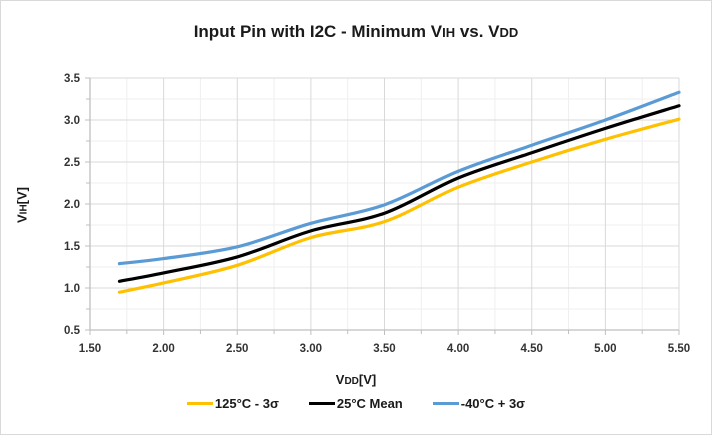 Image resolution: width=712 pixels, height=435 pixels. I want to click on legend-label: 125°C - 3σ, so click(246, 403).